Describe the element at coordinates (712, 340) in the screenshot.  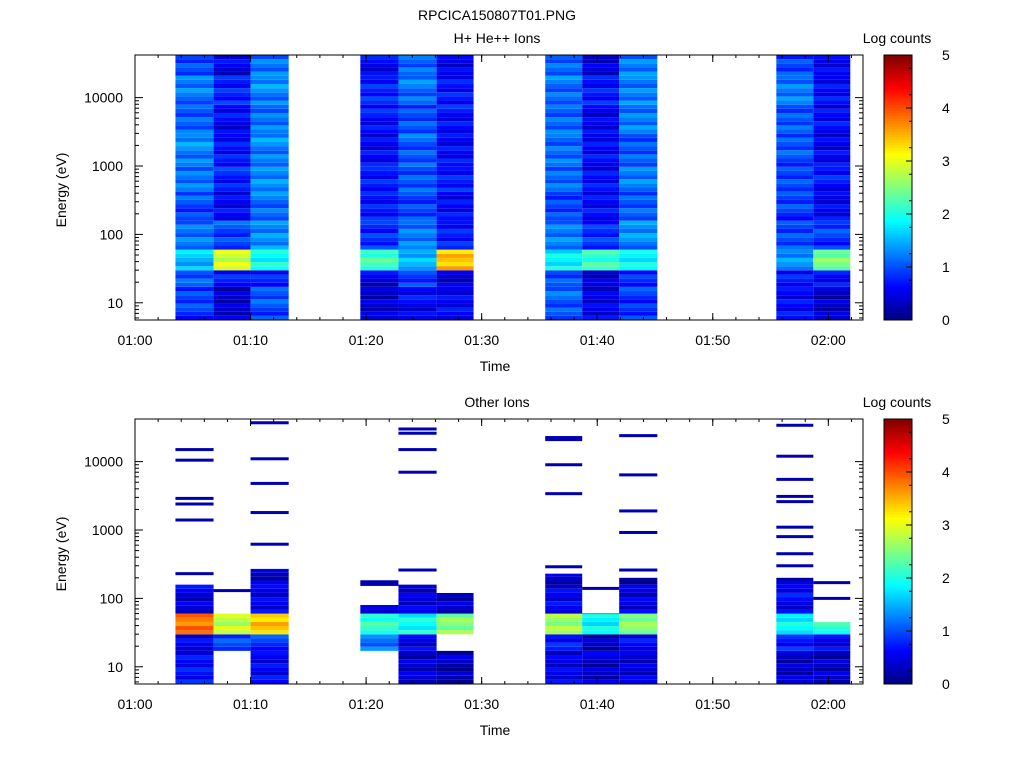
I see `x-tick-label: 01:50` at that location.